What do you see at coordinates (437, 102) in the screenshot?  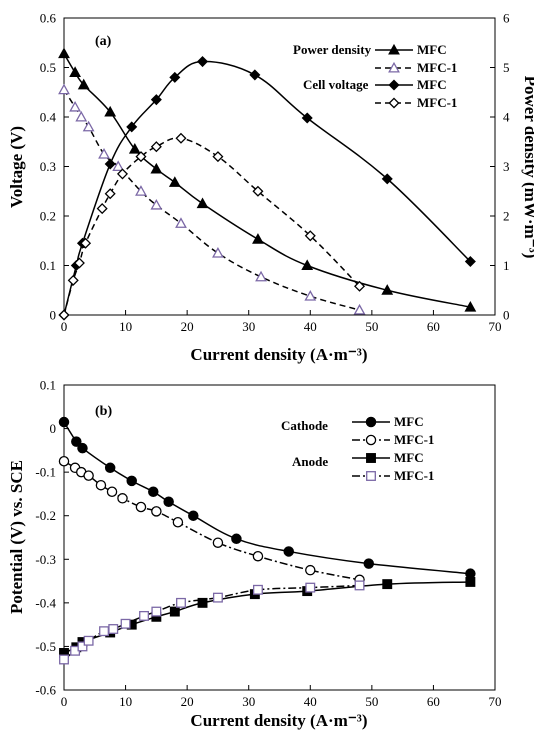 I see `legend-label-voltage-mfc-1: MFC-1` at bounding box center [437, 102].